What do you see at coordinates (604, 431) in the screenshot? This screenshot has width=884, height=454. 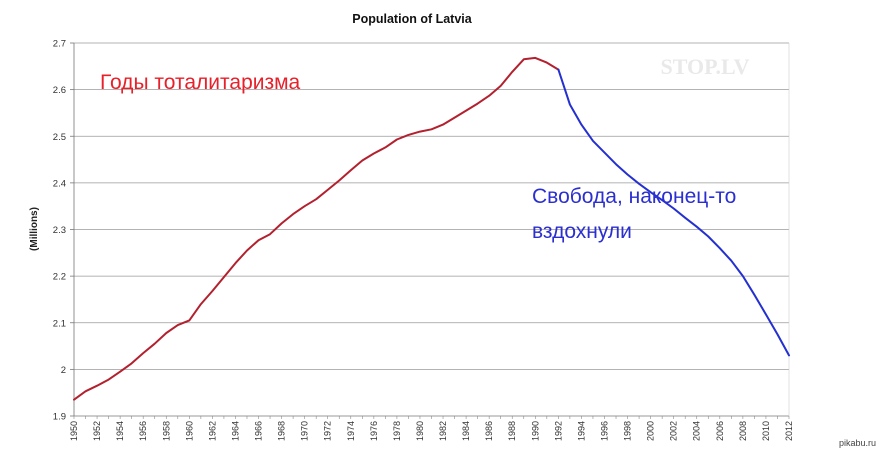 I see `x-tick-label: 1996` at bounding box center [604, 431].